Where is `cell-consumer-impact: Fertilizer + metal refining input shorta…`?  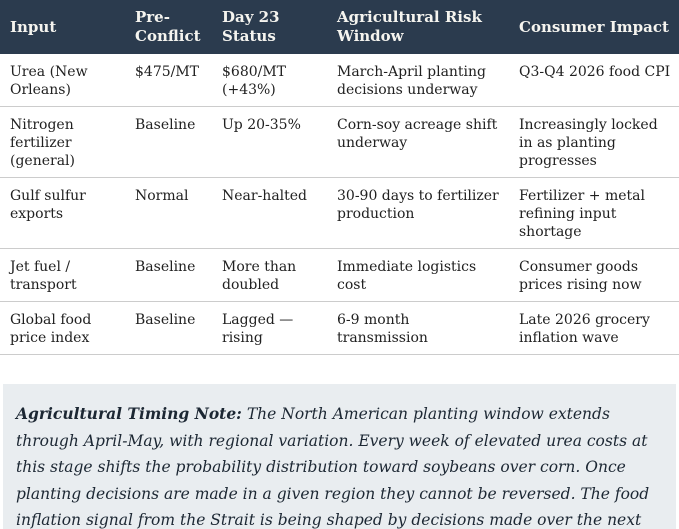
cell-consumer-impact: Fertilizer + metal refining input shorta… is located at coordinates (594, 213).